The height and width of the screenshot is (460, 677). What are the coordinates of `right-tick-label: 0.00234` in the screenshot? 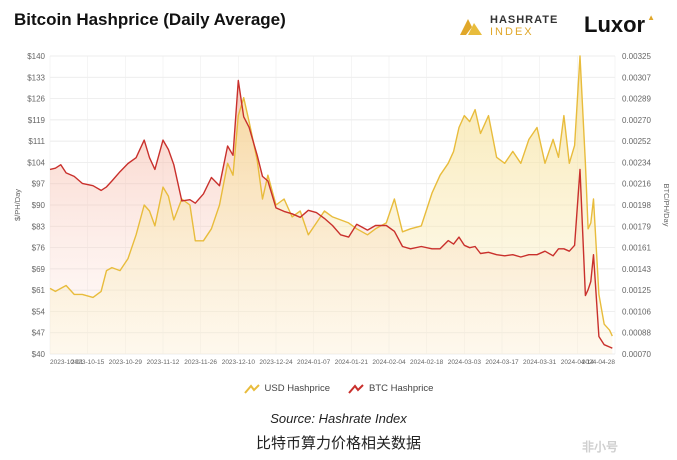 It's located at (636, 162).